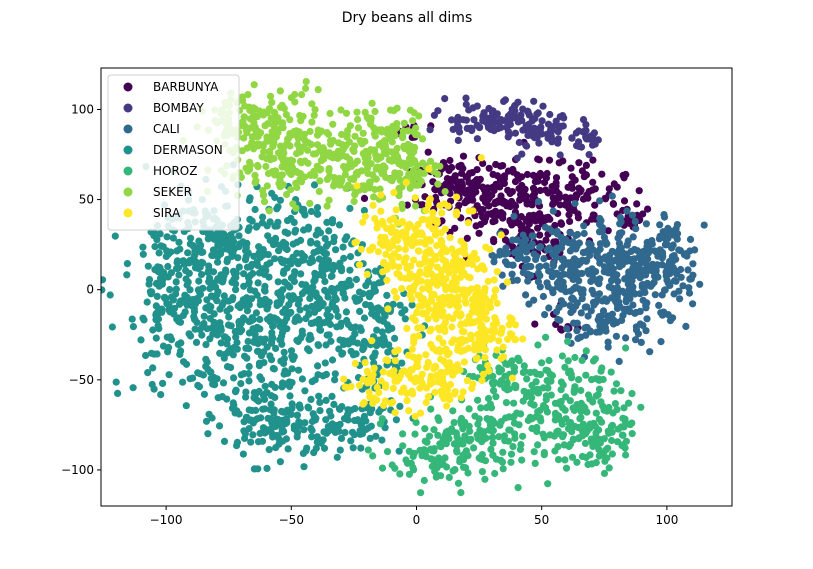  Describe the element at coordinates (128, 171) in the screenshot. I see `legend-marker-horoz` at that location.